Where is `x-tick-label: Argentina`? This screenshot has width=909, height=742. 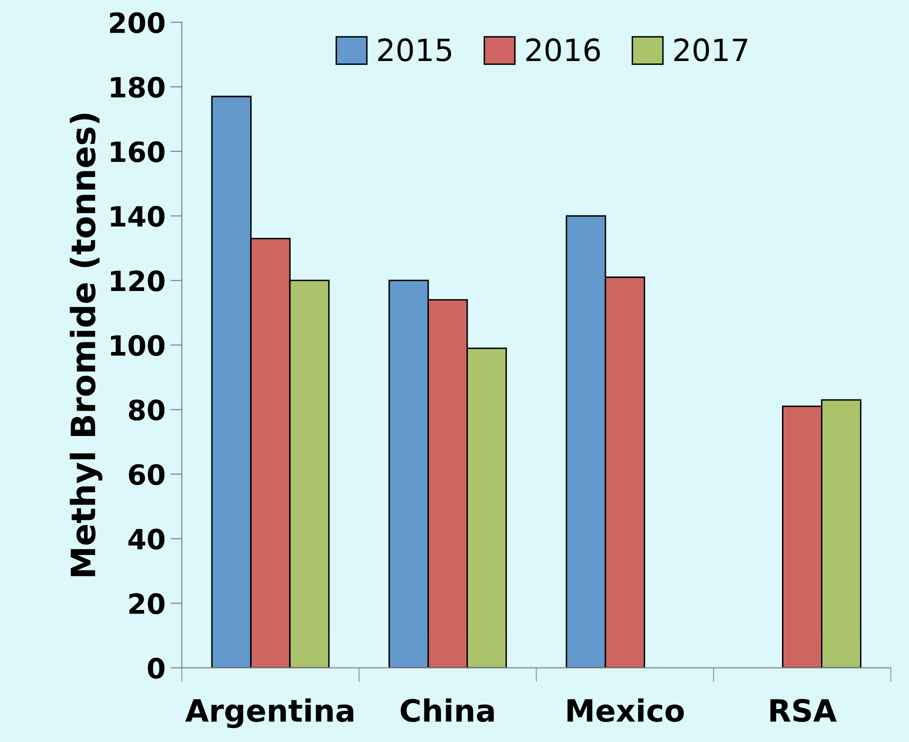
x-tick-label: Argentina is located at coordinates (269, 713).